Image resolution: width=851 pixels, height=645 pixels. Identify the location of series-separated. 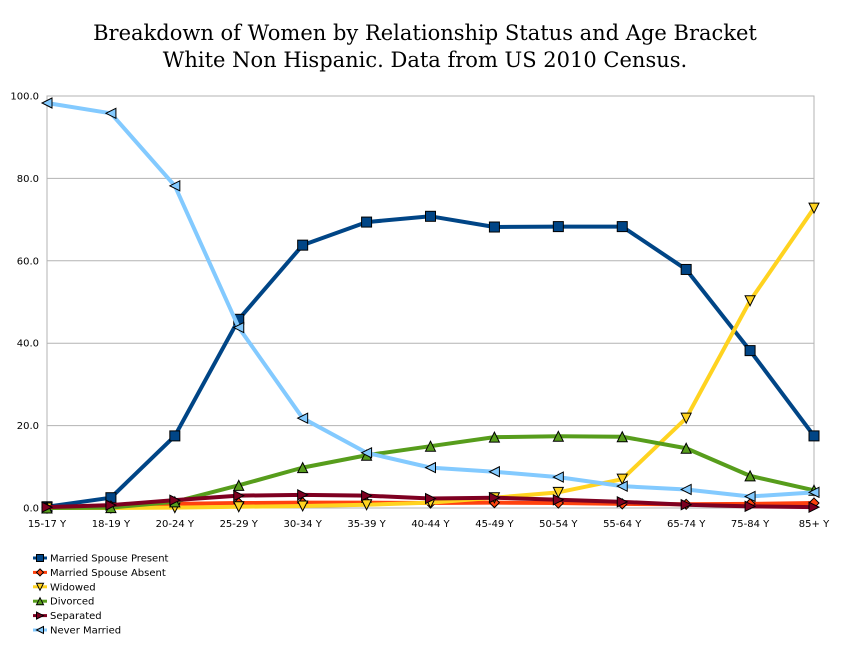
(431, 501).